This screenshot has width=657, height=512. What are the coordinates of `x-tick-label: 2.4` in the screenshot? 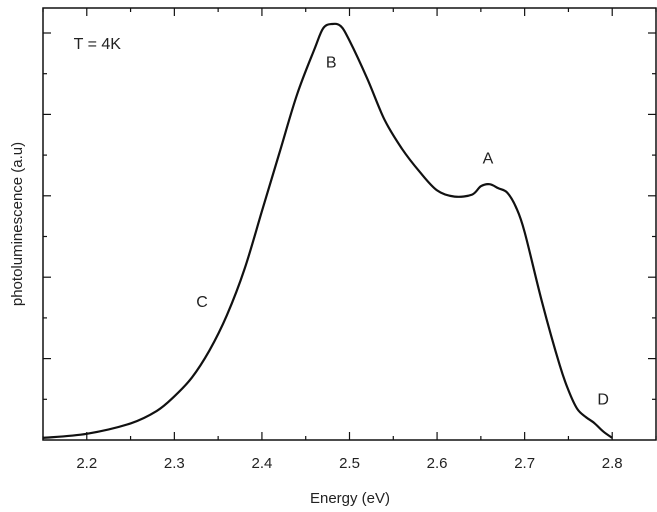 It's located at (261, 463).